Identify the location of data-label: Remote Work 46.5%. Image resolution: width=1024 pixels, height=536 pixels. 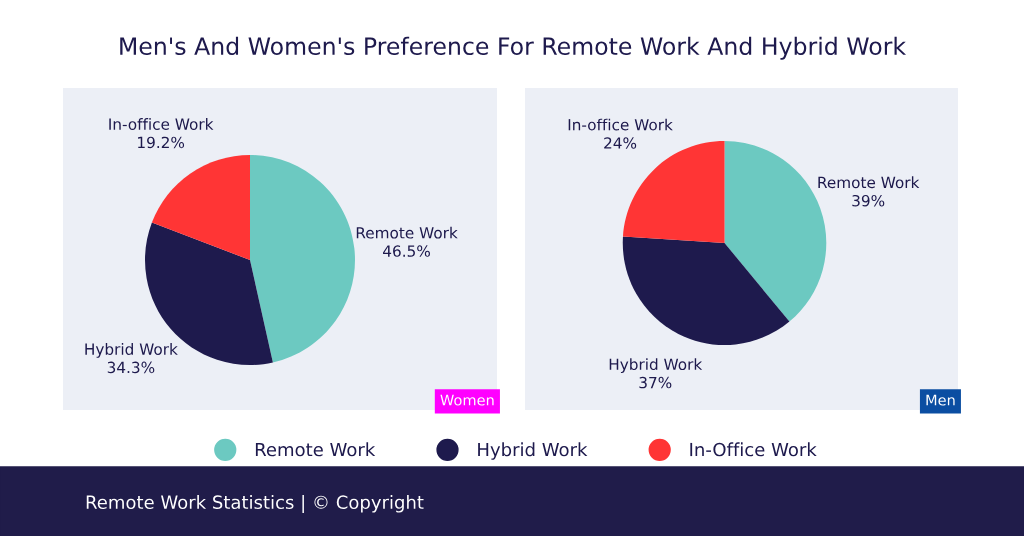
(407, 241).